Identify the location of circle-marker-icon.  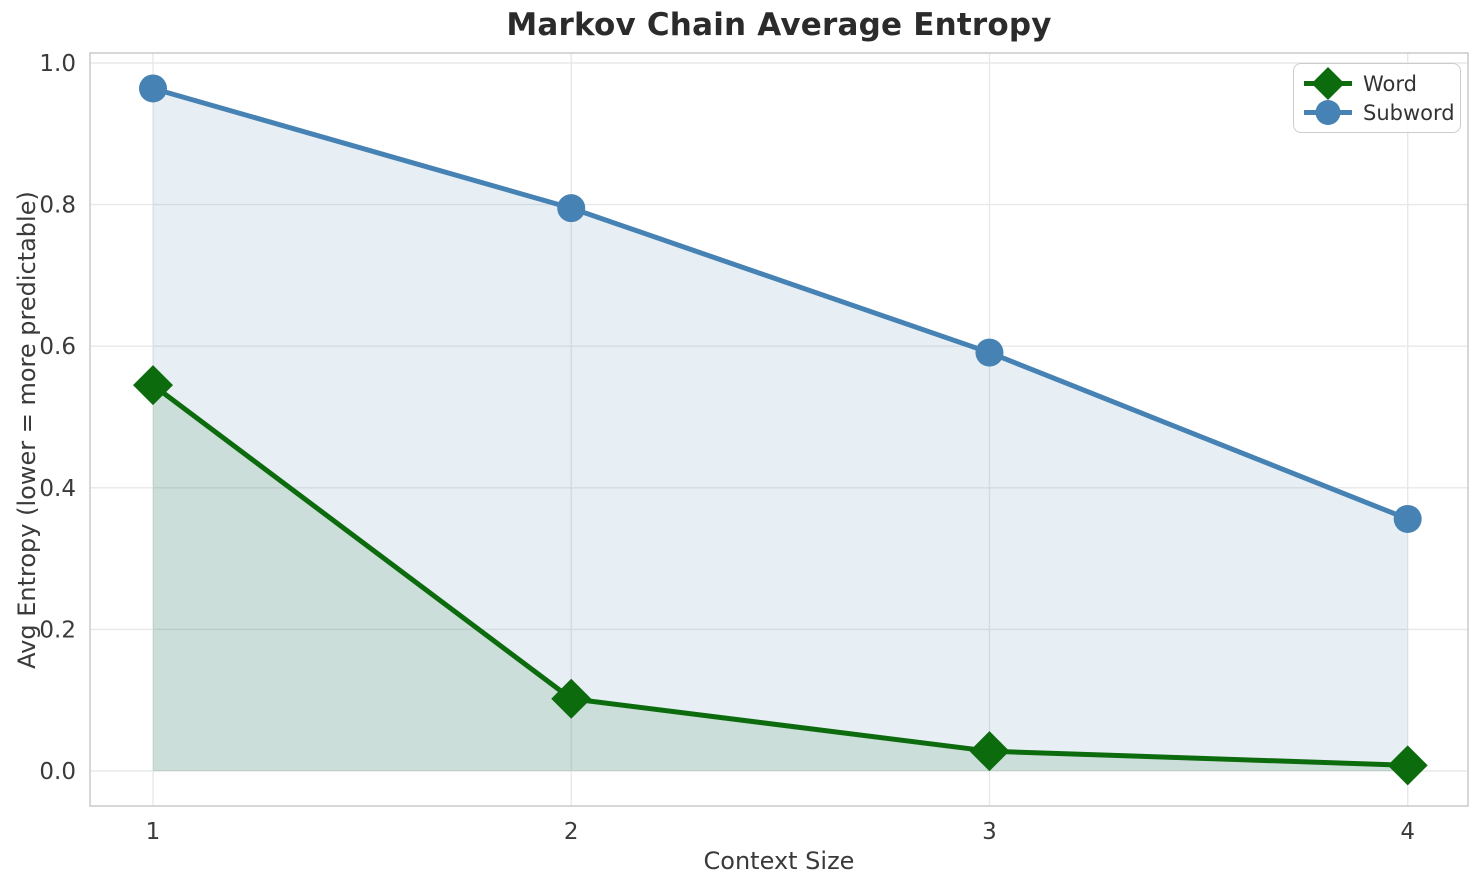
(1328, 112).